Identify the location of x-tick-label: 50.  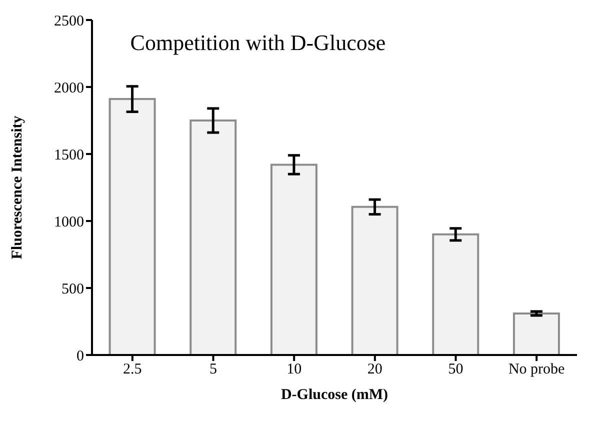
(456, 370).